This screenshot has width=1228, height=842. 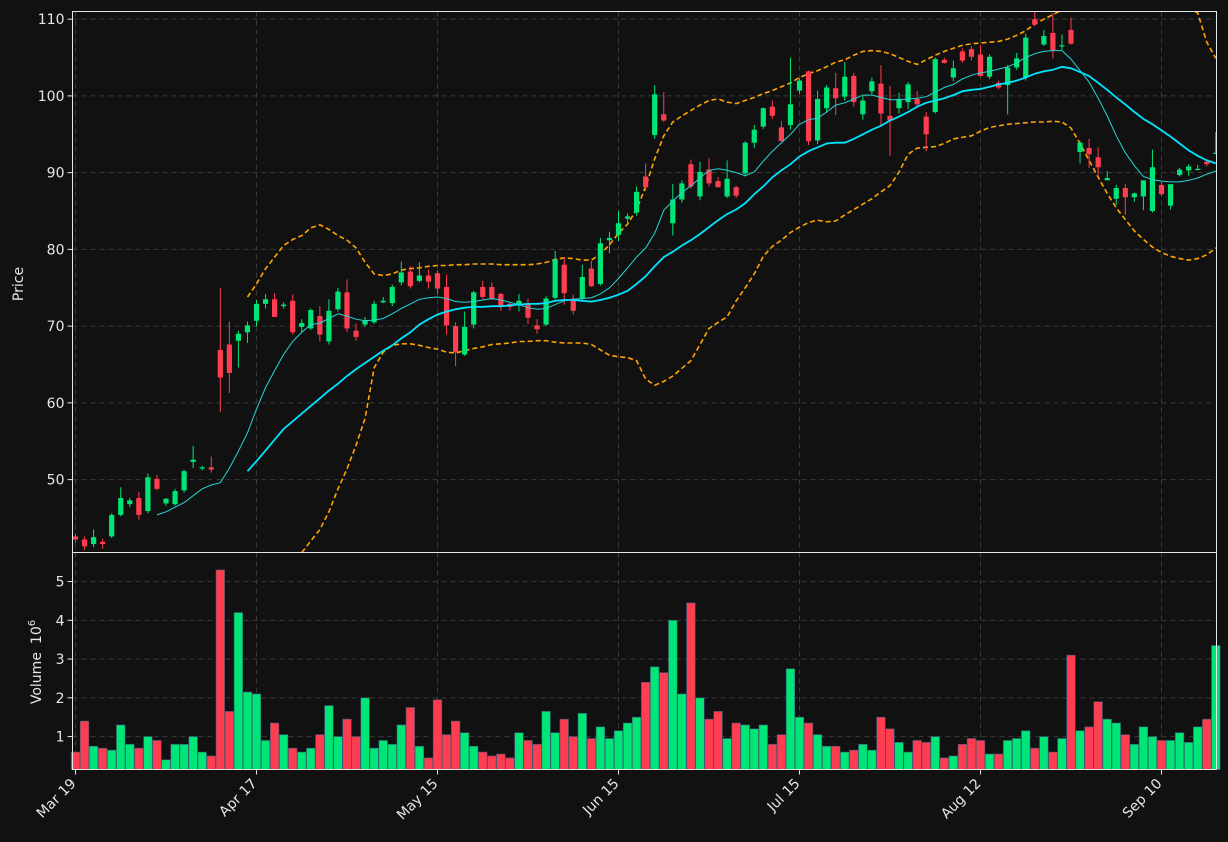 I want to click on volume-axis-label-text: Volume, so click(x=37, y=678).